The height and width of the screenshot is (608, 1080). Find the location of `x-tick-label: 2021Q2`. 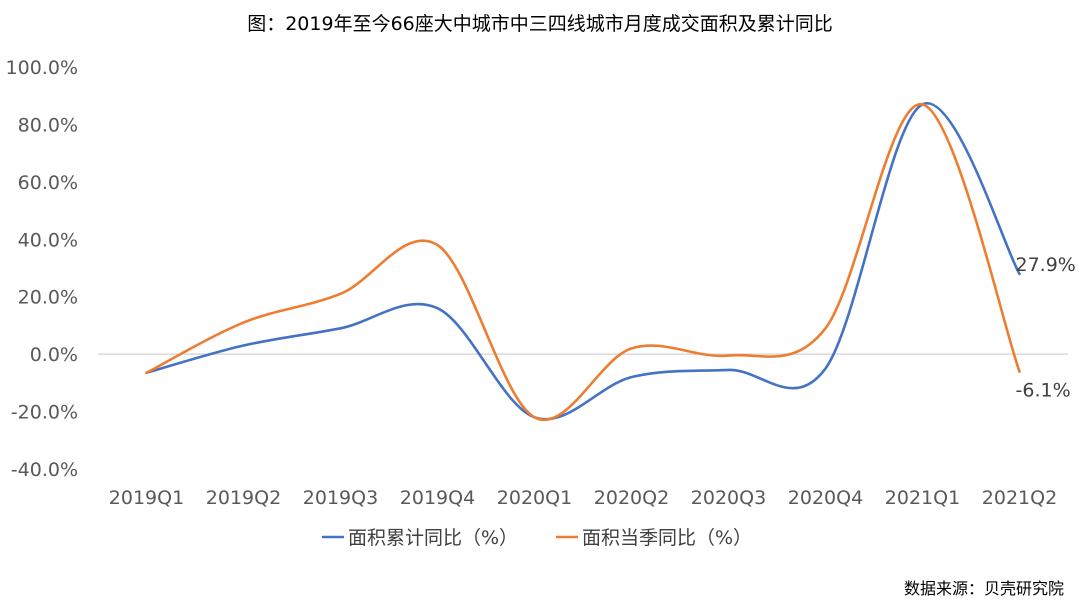

x-tick-label: 2021Q2 is located at coordinates (1019, 498).